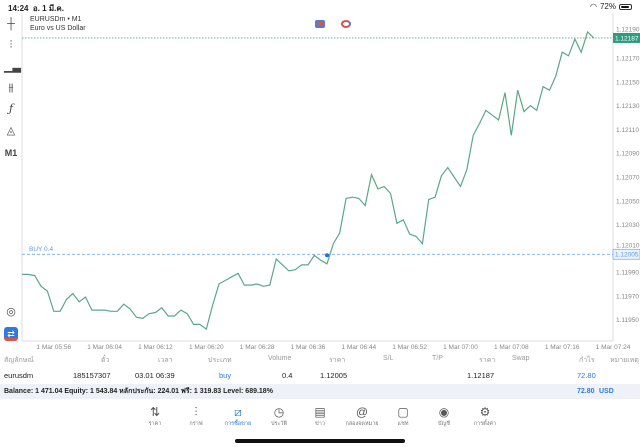 Image resolution: width=640 pixels, height=447 pixels. I want to click on row-symbol: eurusdm, so click(19, 375).